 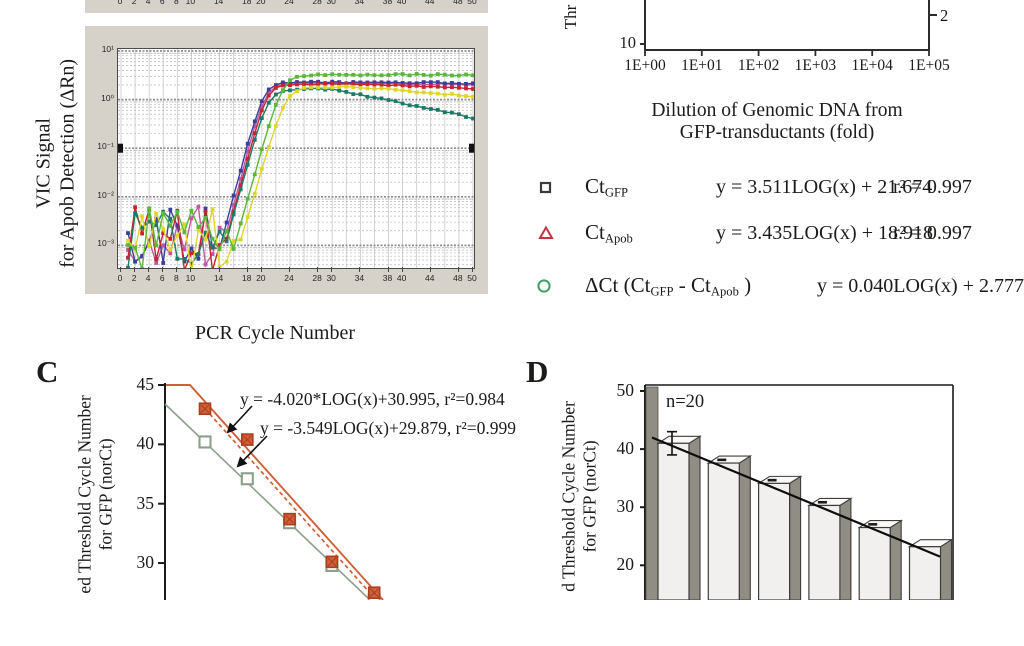 I want to click on legend-label-deltact: ΔCt (CtGFP - CtApob ), so click(x=668, y=286).